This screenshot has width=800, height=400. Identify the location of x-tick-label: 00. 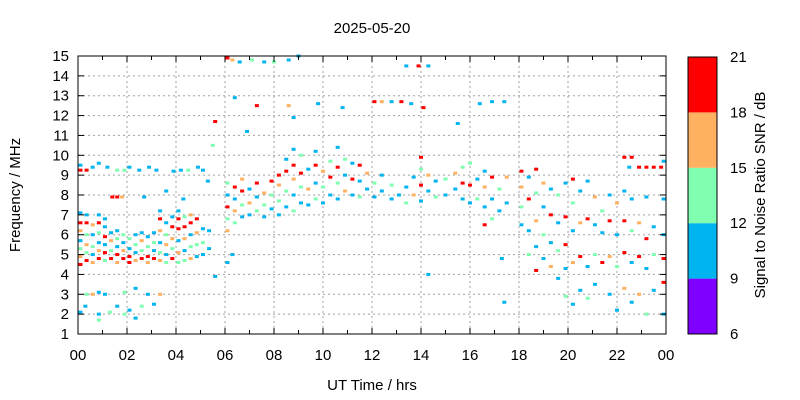
(666, 355).